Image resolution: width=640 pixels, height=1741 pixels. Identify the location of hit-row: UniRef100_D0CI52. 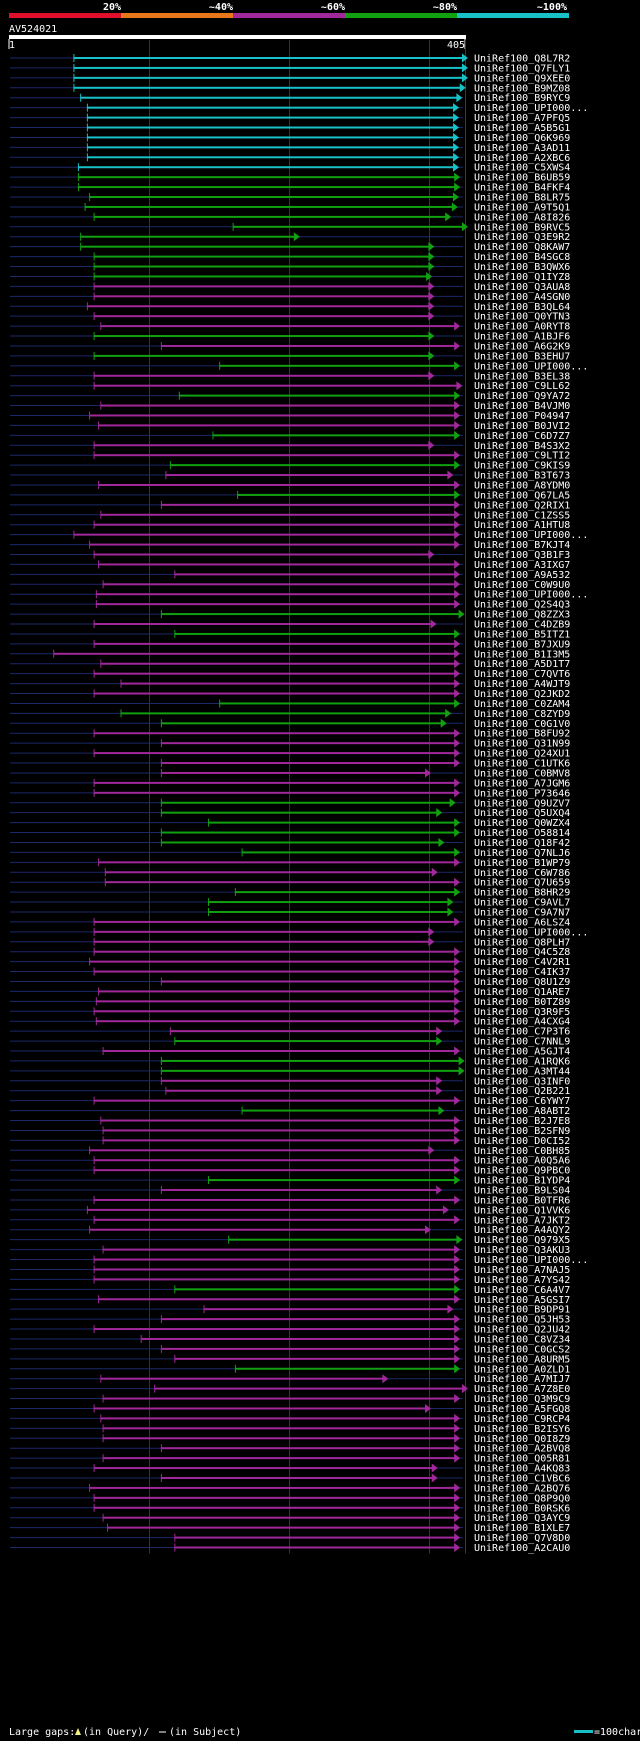
(290, 1141).